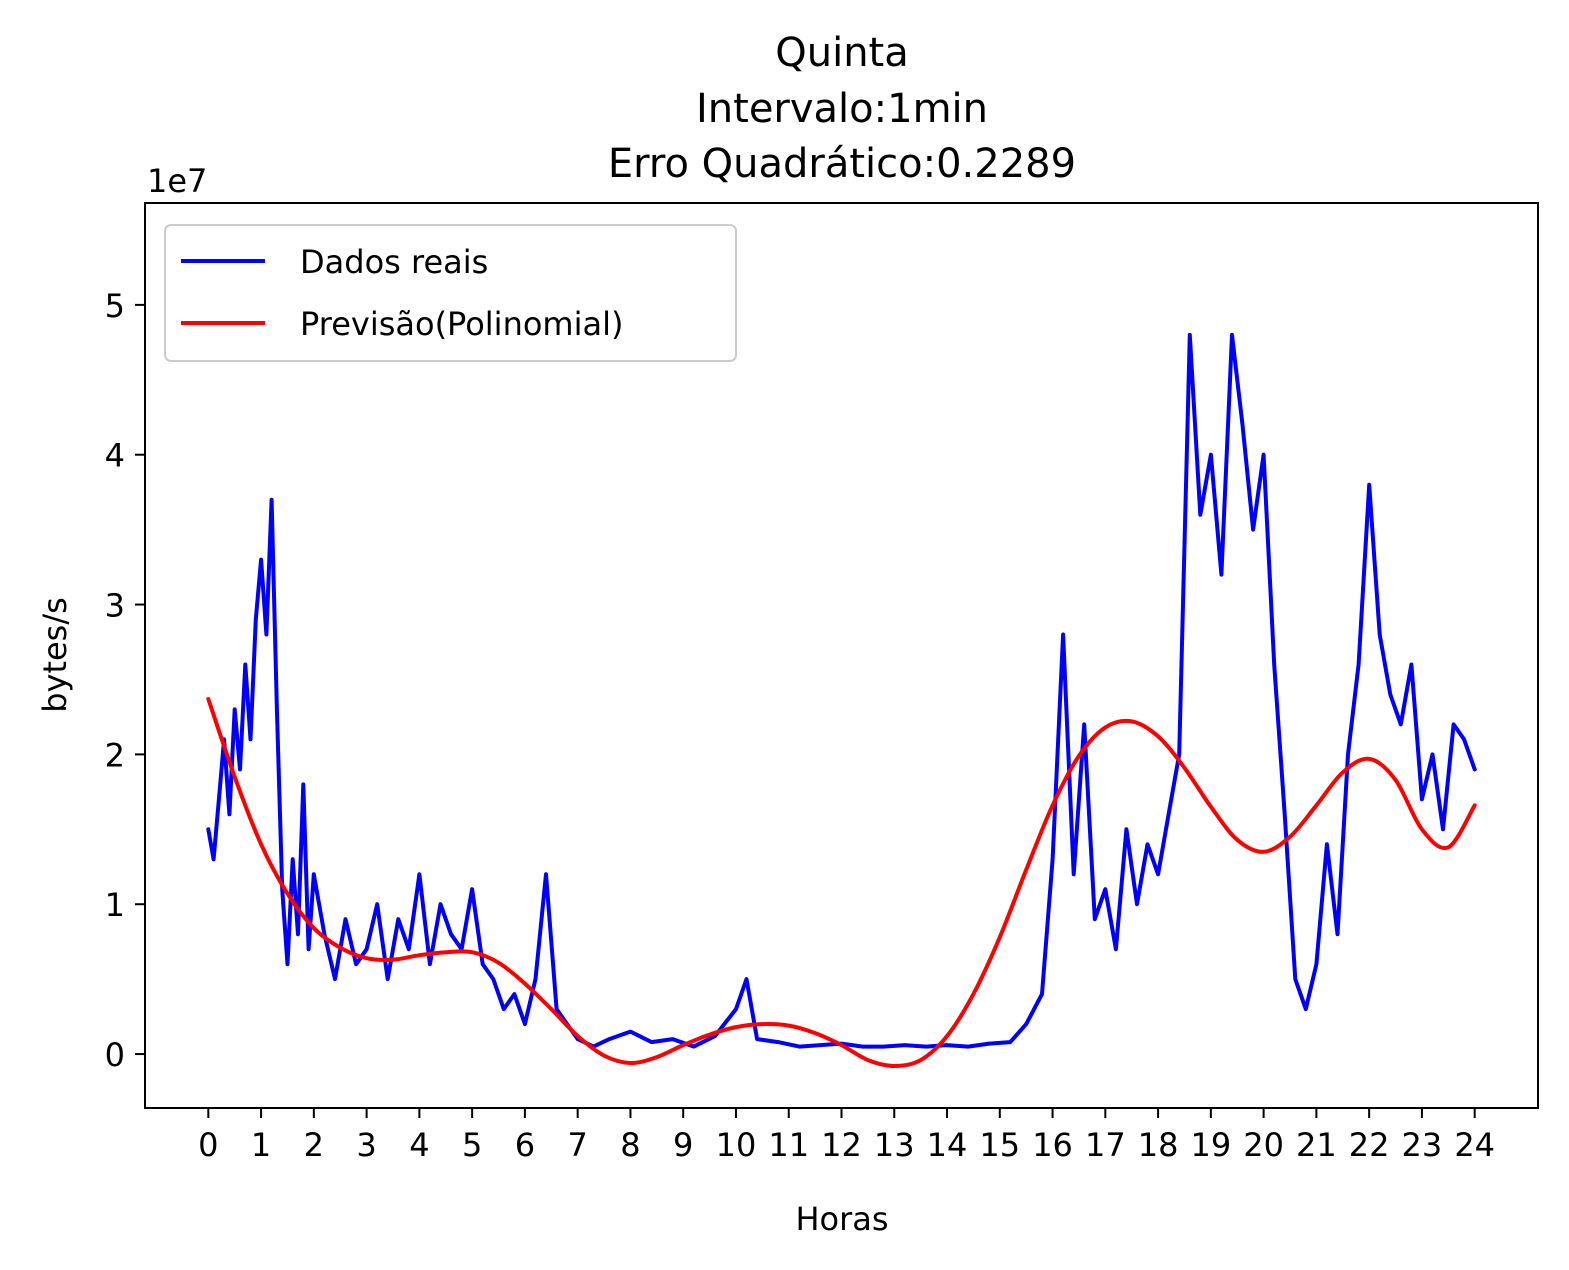 The width and height of the screenshot is (1569, 1270). Describe the element at coordinates (1263, 1145) in the screenshot. I see `x-tick-label: 20` at that location.